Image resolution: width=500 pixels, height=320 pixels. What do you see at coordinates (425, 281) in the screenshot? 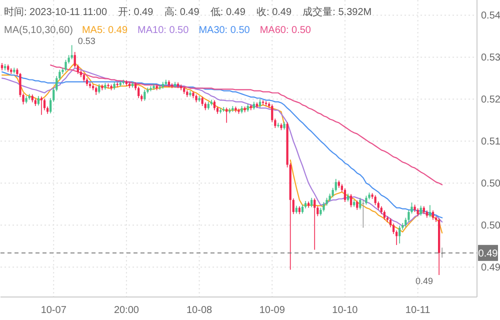
I see `annotation: 0.49` at bounding box center [425, 281].